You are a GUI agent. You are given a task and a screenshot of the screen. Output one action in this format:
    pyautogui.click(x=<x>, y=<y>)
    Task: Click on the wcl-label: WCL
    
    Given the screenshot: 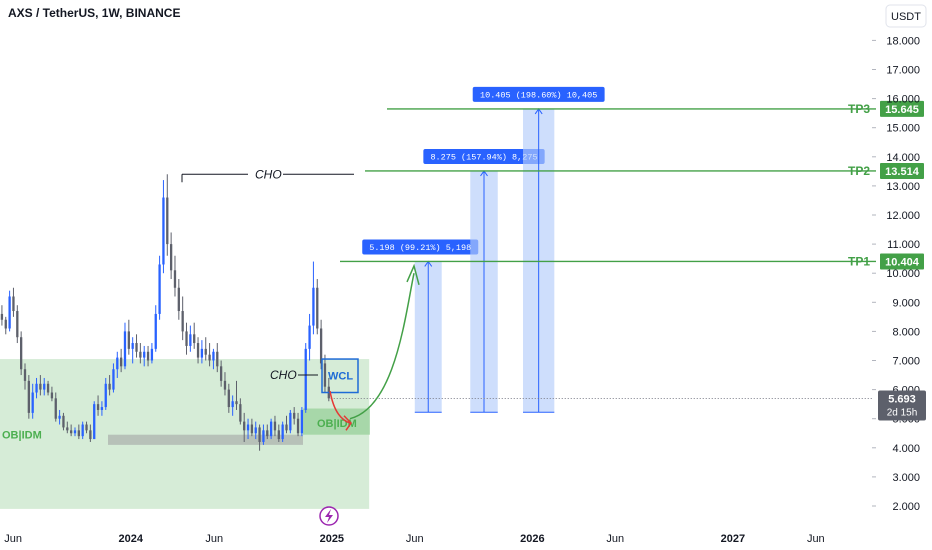 What is the action you would take?
    pyautogui.click(x=340, y=376)
    